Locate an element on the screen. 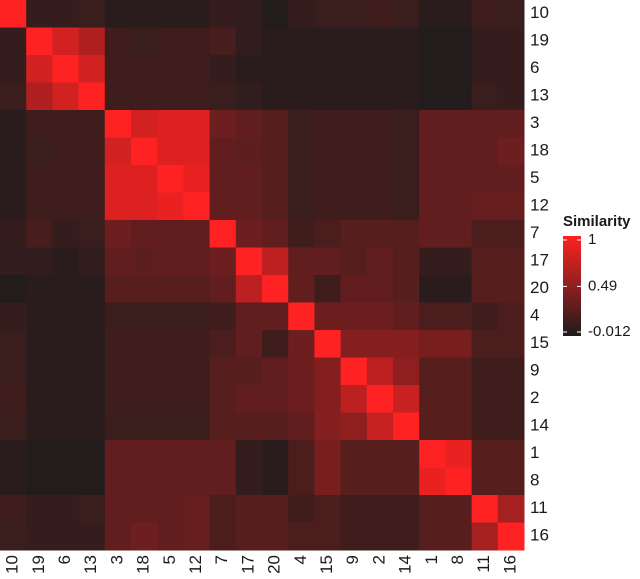  y-tick-label: 5 is located at coordinates (534, 177).